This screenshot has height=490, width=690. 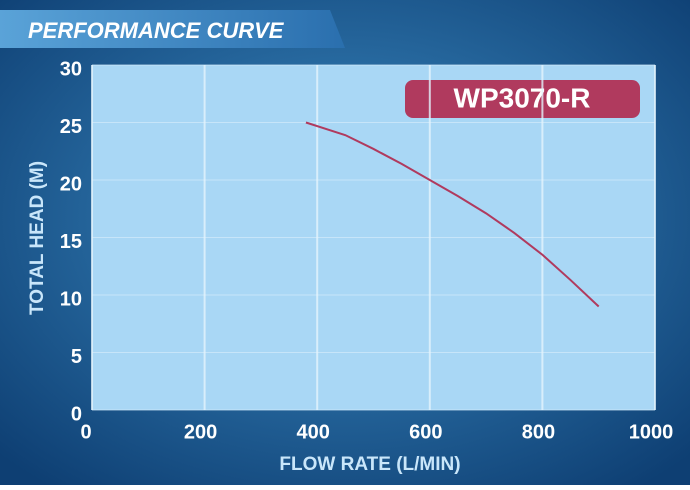 What do you see at coordinates (71, 242) in the screenshot?
I see `y-tick-label: 15` at bounding box center [71, 242].